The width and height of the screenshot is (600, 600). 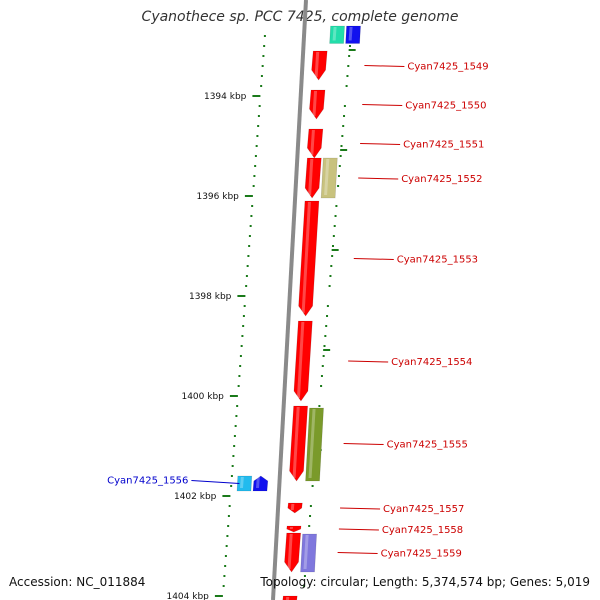 I want to click on backbone-layer, so click(x=289, y=300).